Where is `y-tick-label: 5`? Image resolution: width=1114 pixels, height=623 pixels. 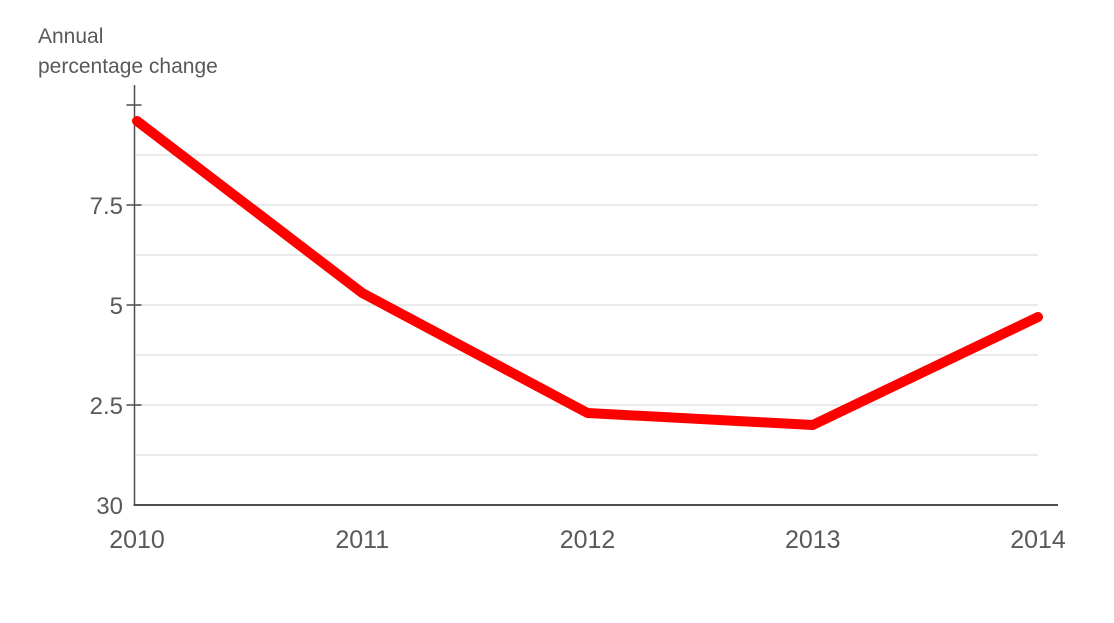 y-tick-label: 5 is located at coordinates (116, 306).